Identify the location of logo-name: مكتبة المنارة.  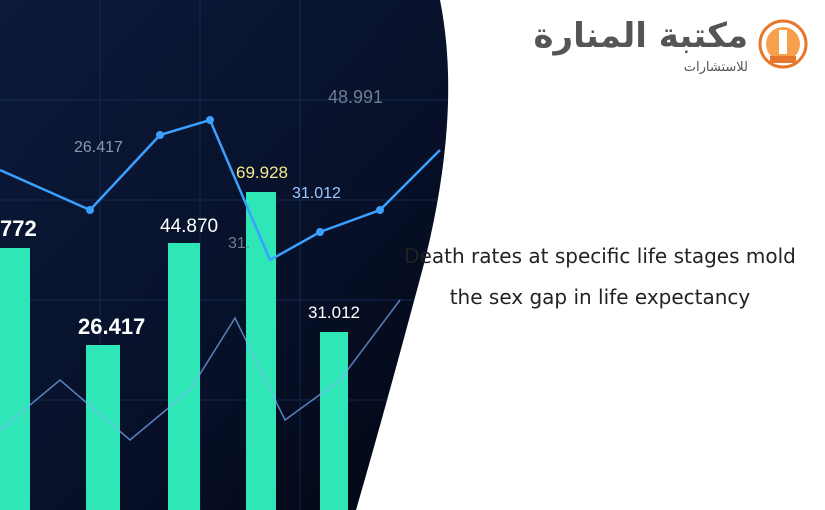
(640, 36).